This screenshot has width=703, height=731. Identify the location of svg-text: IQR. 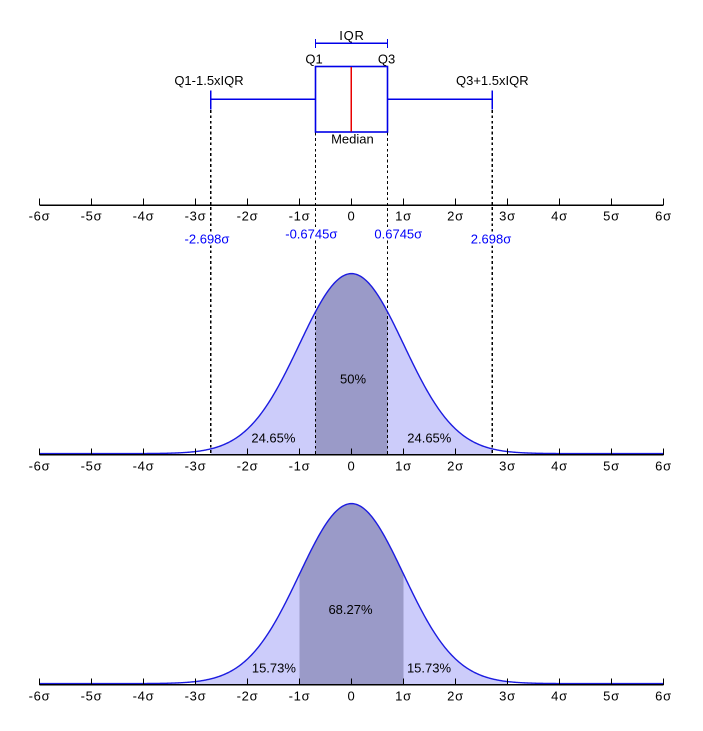
(352, 35).